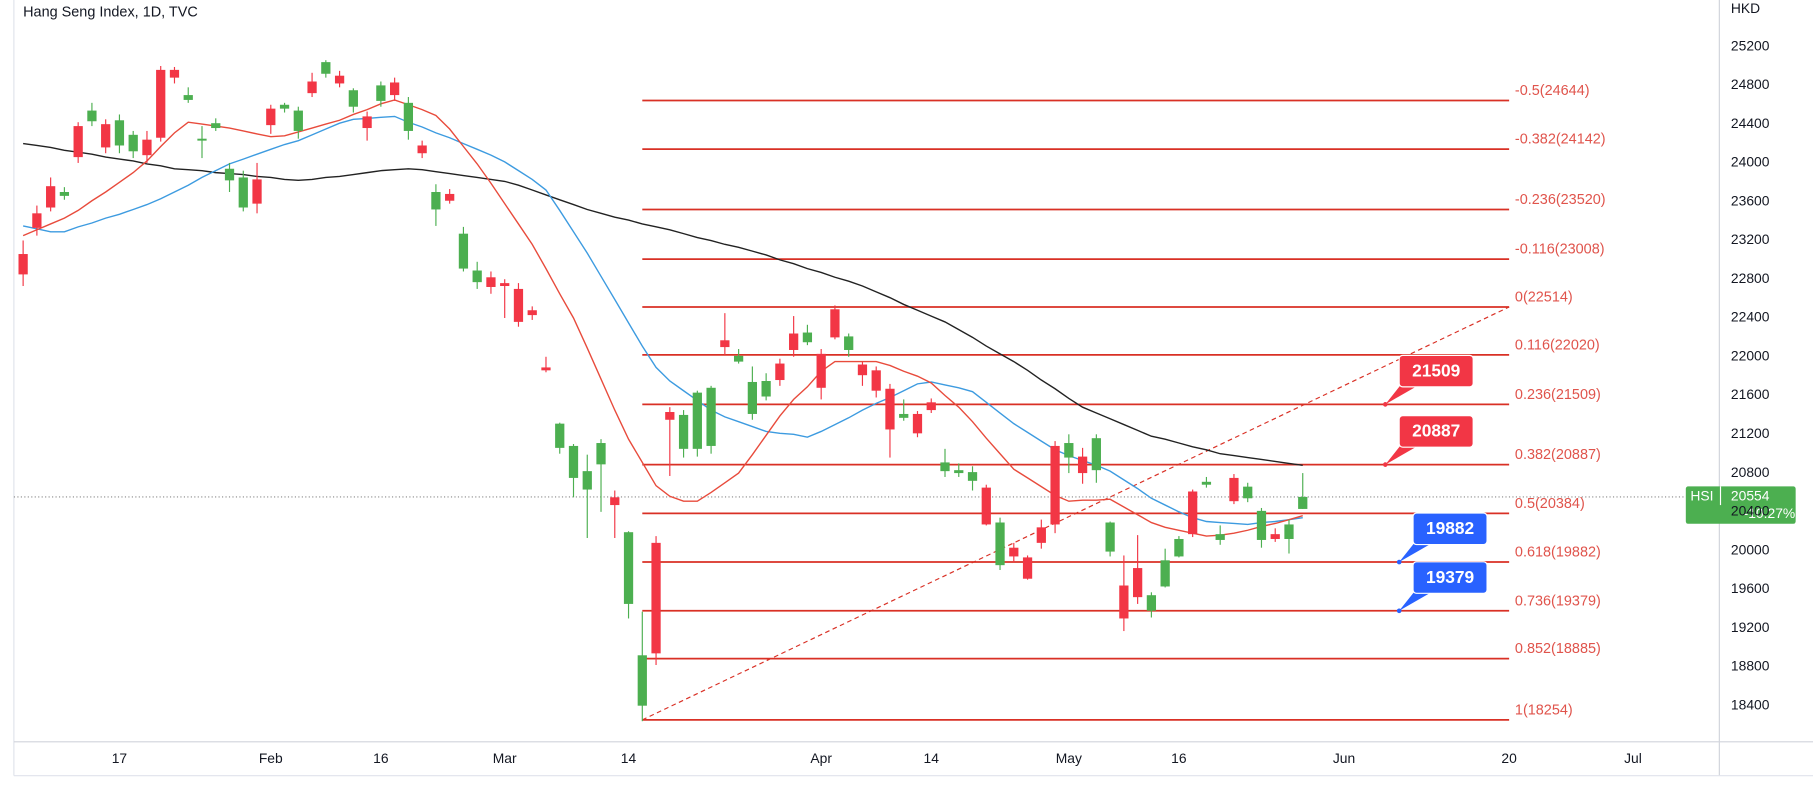  I want to click on fib-level-label: -0.236(23520), so click(1560, 200).